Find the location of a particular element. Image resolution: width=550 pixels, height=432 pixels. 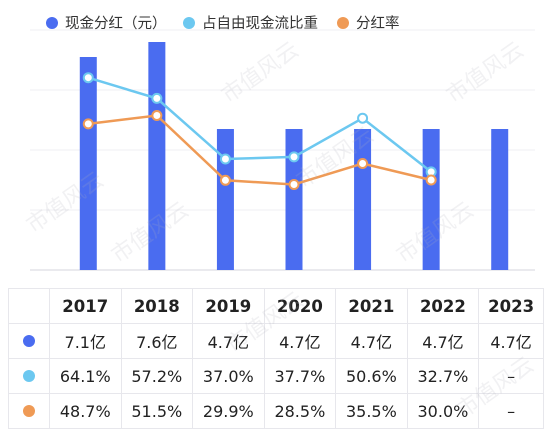

legend-label: 占自由现金流比重 is located at coordinates (260, 24).